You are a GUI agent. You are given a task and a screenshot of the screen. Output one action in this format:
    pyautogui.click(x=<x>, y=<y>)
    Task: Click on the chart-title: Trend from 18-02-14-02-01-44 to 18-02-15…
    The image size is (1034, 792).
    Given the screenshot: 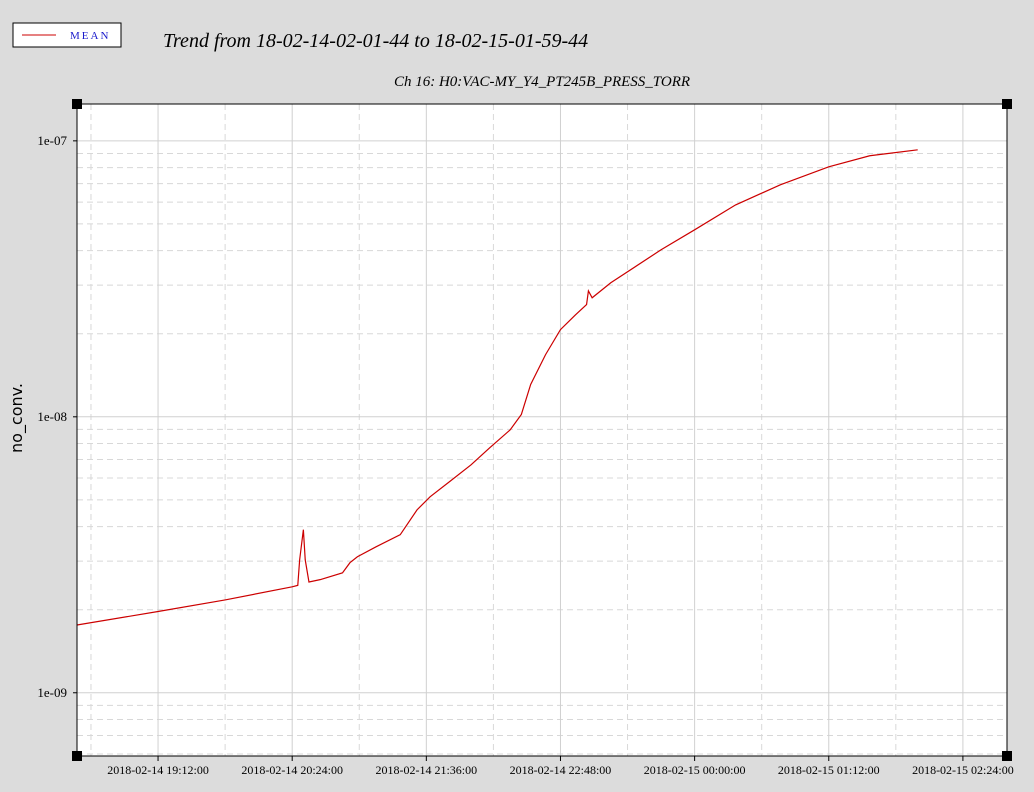 What is the action you would take?
    pyautogui.click(x=375, y=41)
    